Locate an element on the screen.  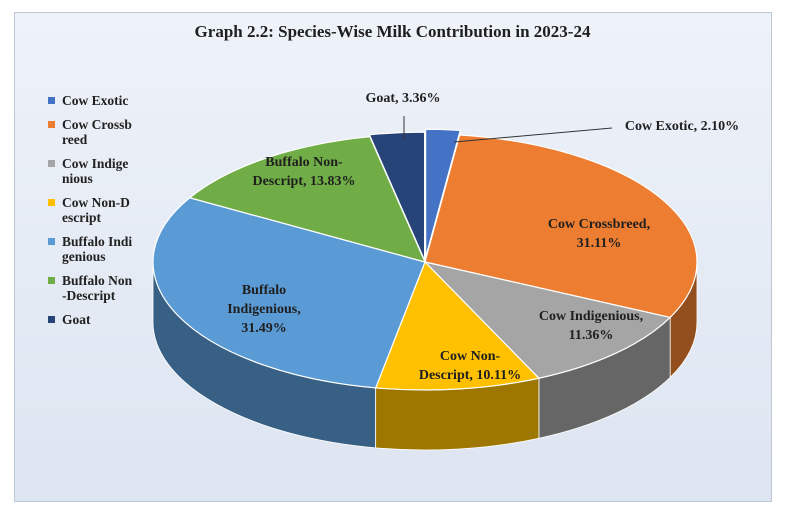
pie-slice-cow-indigenious is located at coordinates (547, 319).